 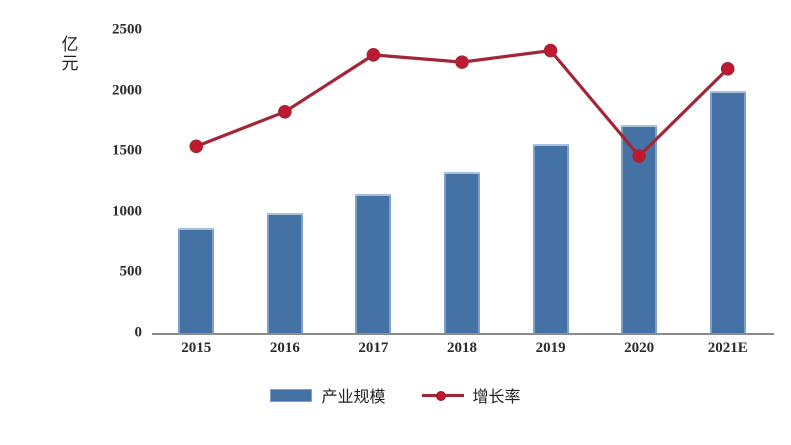 What do you see at coordinates (284, 348) in the screenshot?
I see `x-axis-tick-2016: 2016` at bounding box center [284, 348].